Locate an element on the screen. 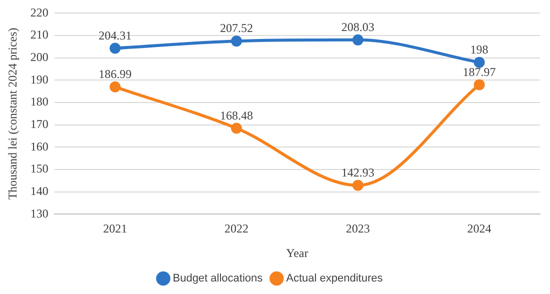 The height and width of the screenshot is (294, 550). data-label: 168.48 is located at coordinates (236, 115).